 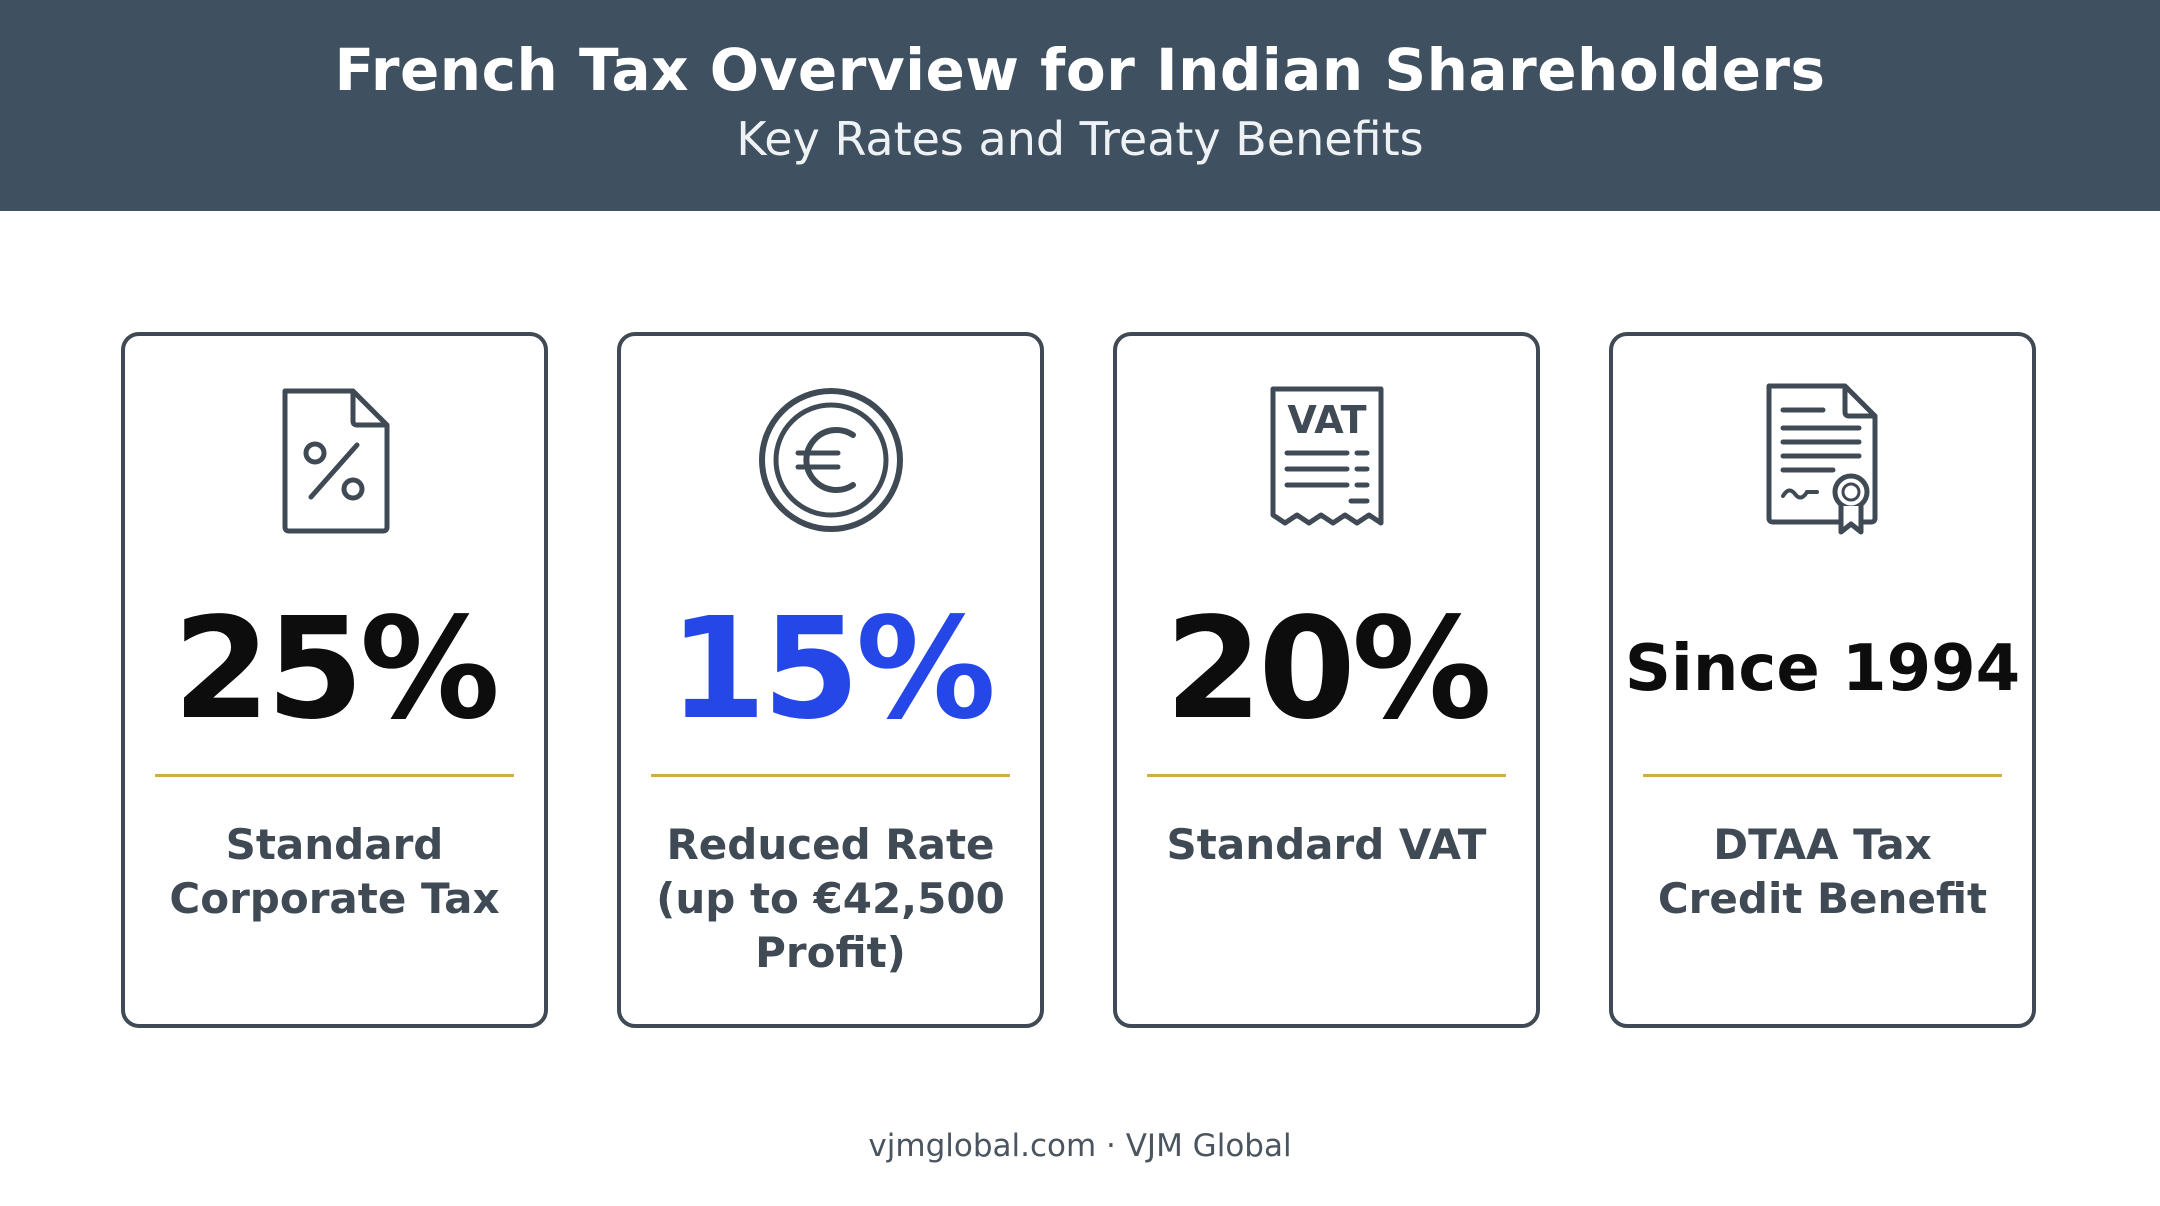 What do you see at coordinates (334, 460) in the screenshot?
I see `percent-document-icon` at bounding box center [334, 460].